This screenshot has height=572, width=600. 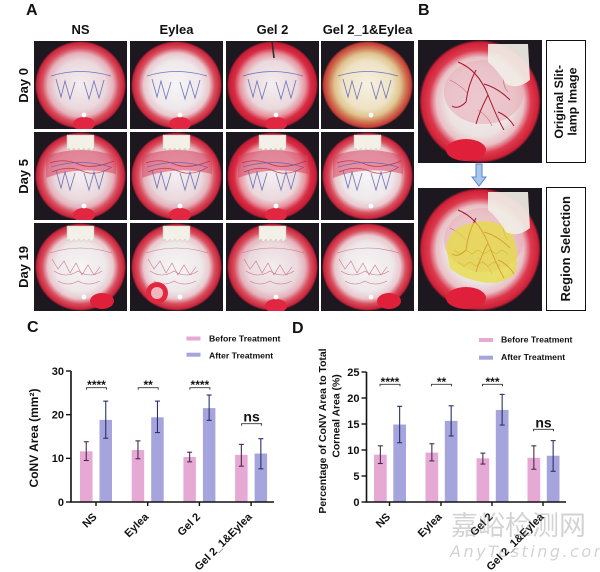 What do you see at coordinates (356, 477) in the screenshot?
I see `y-tick-label: 5` at bounding box center [356, 477].